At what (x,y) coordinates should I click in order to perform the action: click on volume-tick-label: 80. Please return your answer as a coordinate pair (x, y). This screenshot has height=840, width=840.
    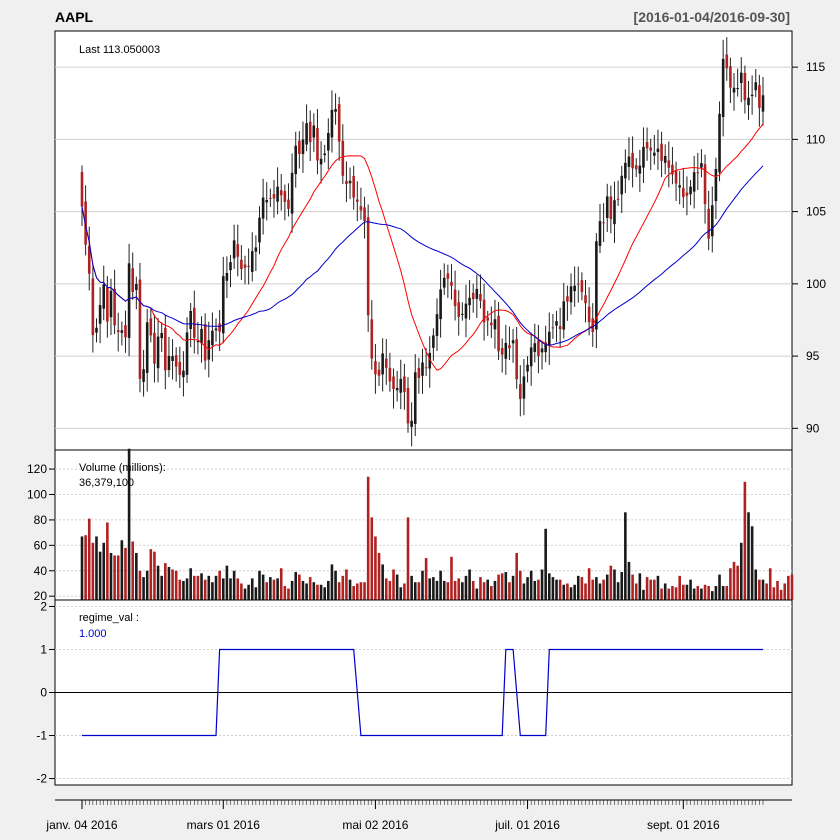
    Looking at the image, I should click on (41, 520).